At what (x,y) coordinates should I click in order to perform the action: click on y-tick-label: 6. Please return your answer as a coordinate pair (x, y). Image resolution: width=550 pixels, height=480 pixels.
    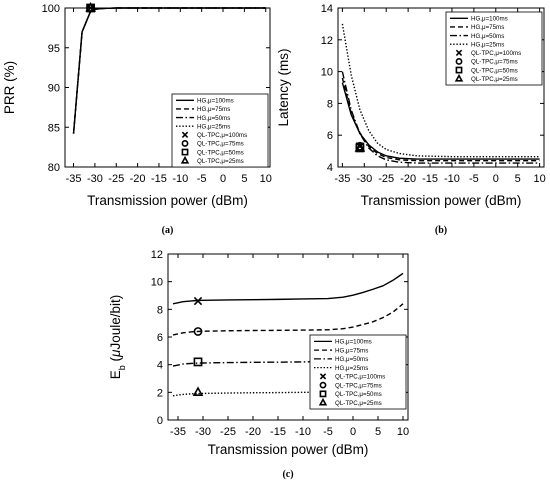
    Looking at the image, I should click on (330, 136).